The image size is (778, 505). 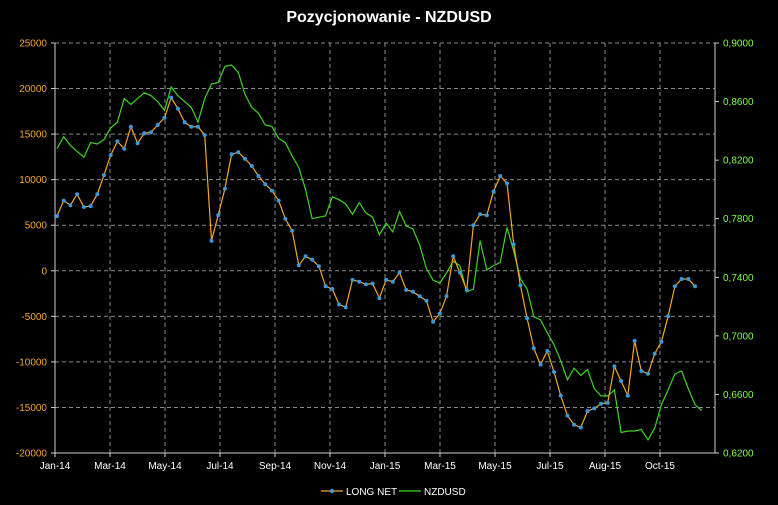 I want to click on x-tick-label: Jan-15, so click(x=385, y=466).